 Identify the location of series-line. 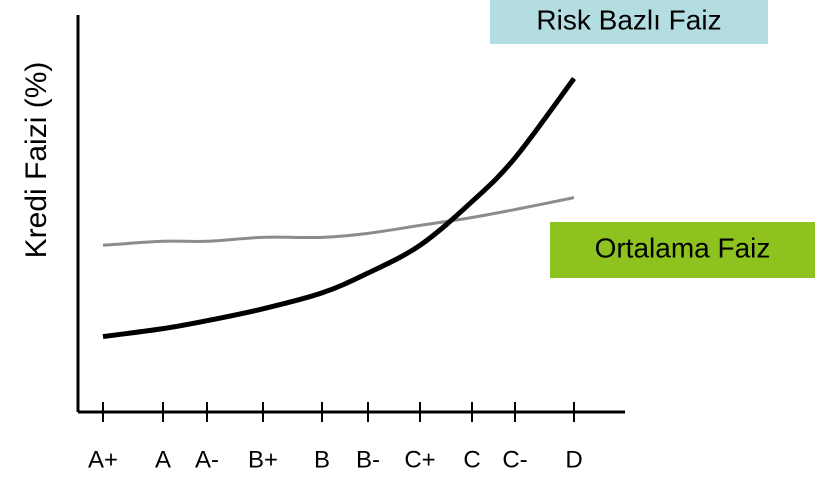
(338, 221).